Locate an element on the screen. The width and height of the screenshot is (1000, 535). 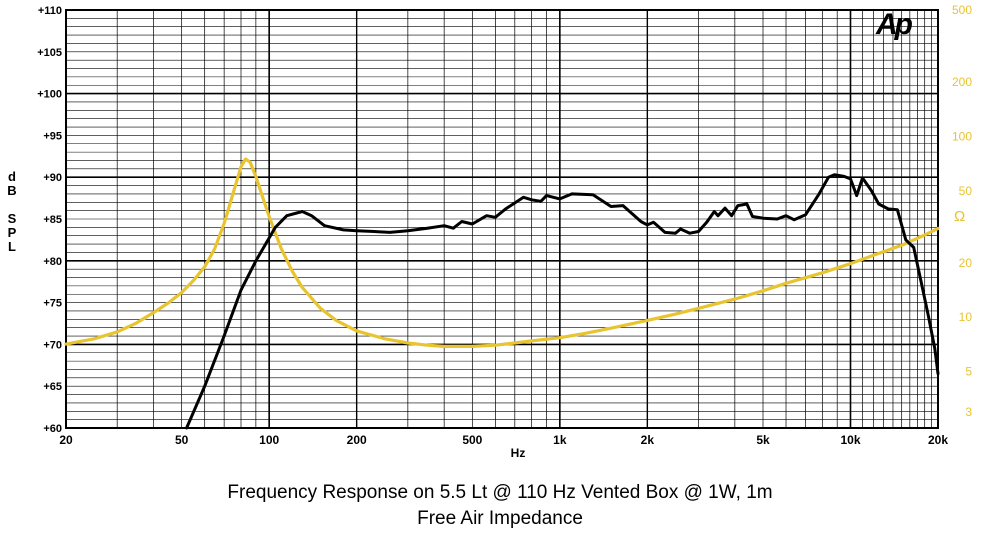
y-left-tick-label: +60 is located at coordinates (52, 429).